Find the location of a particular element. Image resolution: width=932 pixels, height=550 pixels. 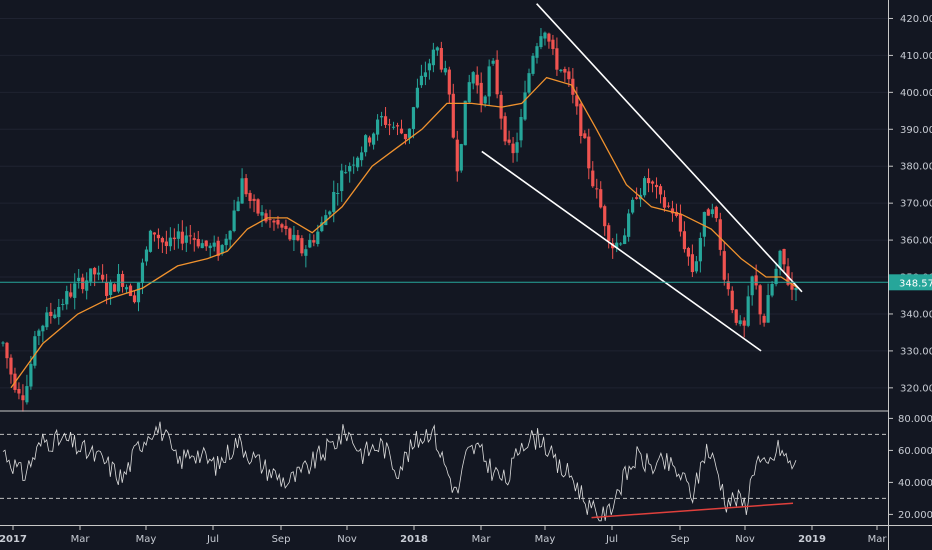

price-tick-label: 380.00 is located at coordinates (916, 167).